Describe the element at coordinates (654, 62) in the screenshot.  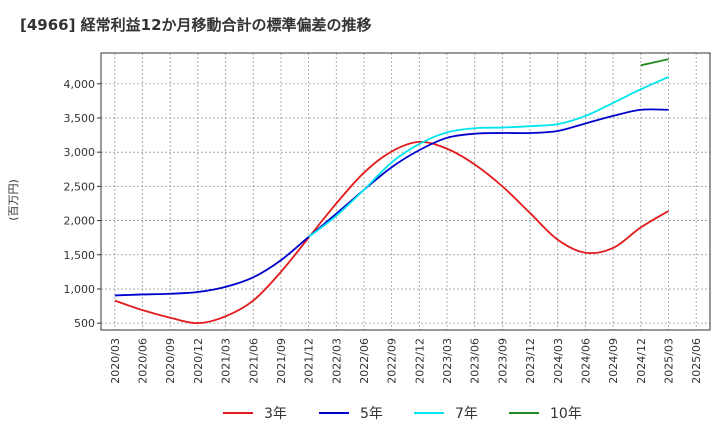
I see `series-line-10年` at that location.